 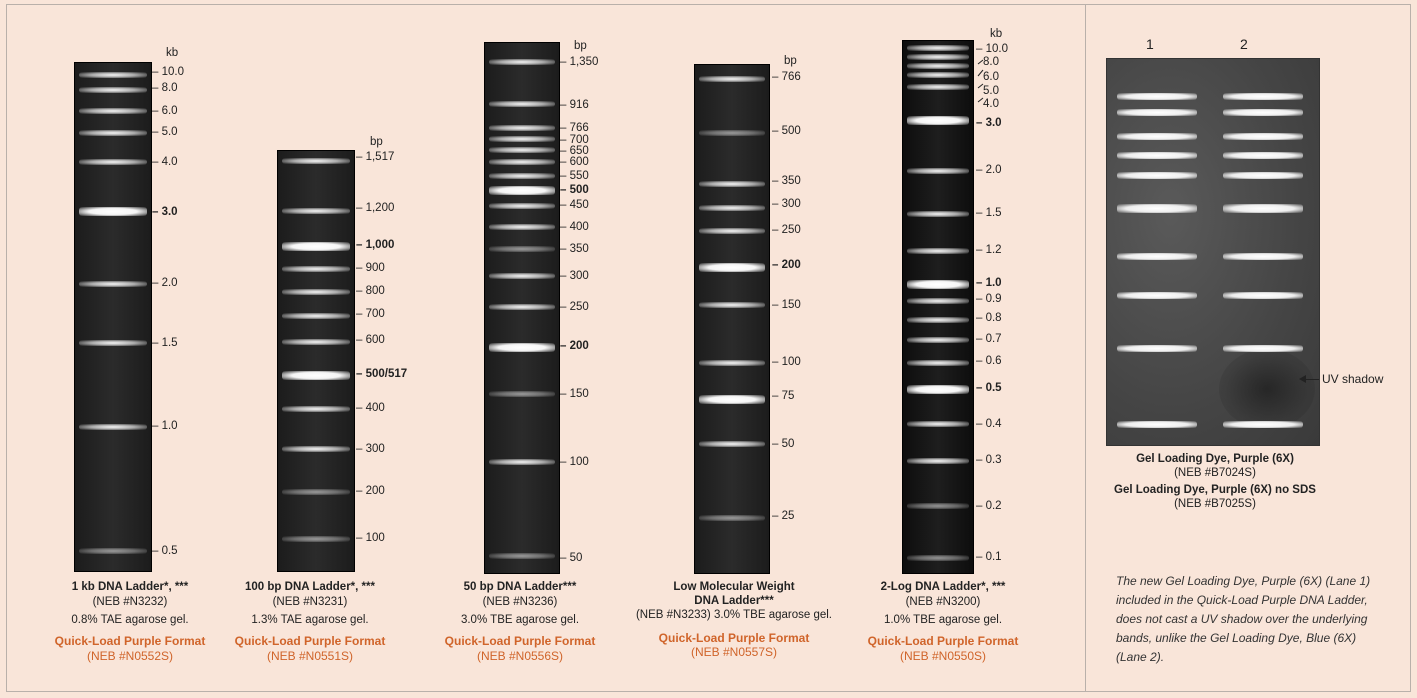 I want to click on size-label: – 700, so click(x=370, y=314).